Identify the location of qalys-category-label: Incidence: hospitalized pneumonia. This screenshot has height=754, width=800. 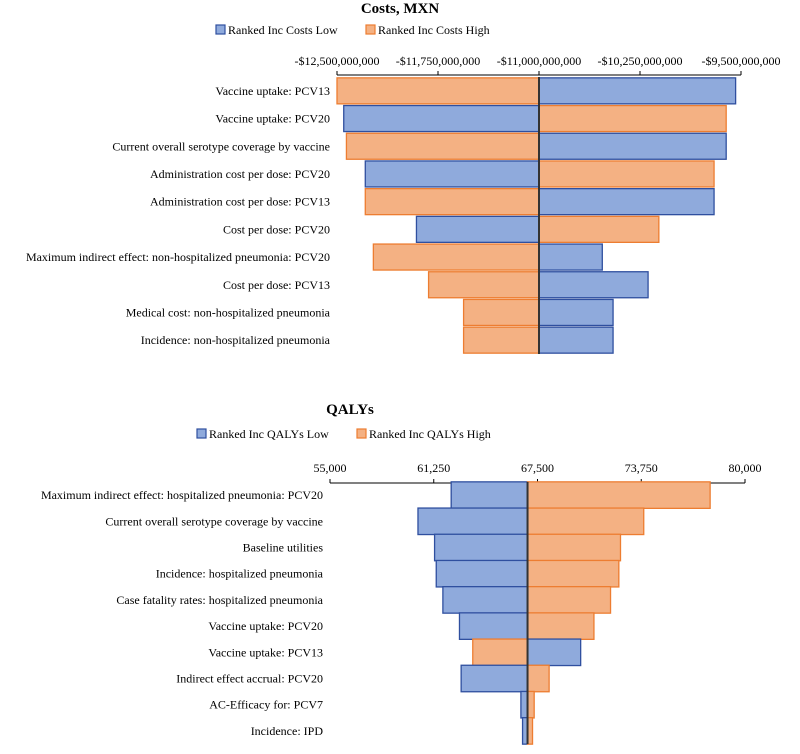
(240, 574).